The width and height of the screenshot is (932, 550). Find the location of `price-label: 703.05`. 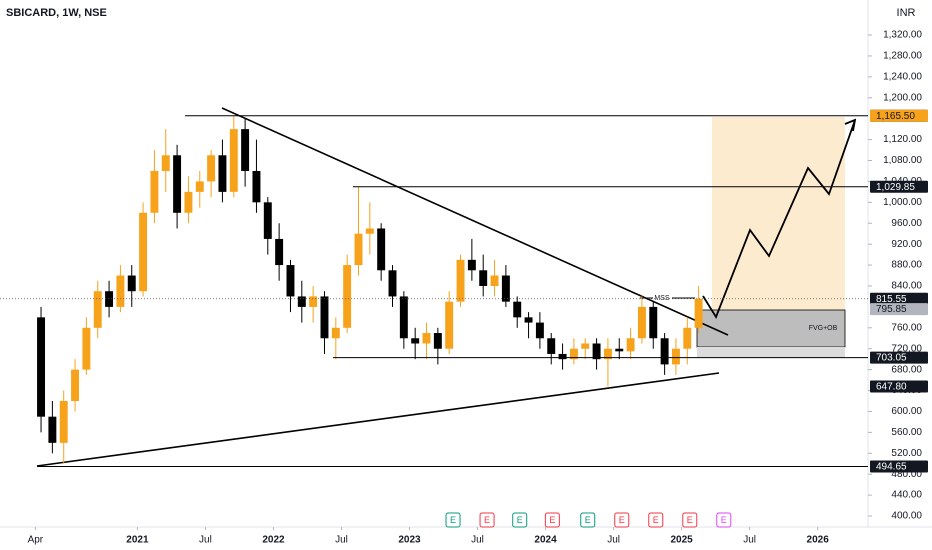

price-label: 703.05 is located at coordinates (891, 358).